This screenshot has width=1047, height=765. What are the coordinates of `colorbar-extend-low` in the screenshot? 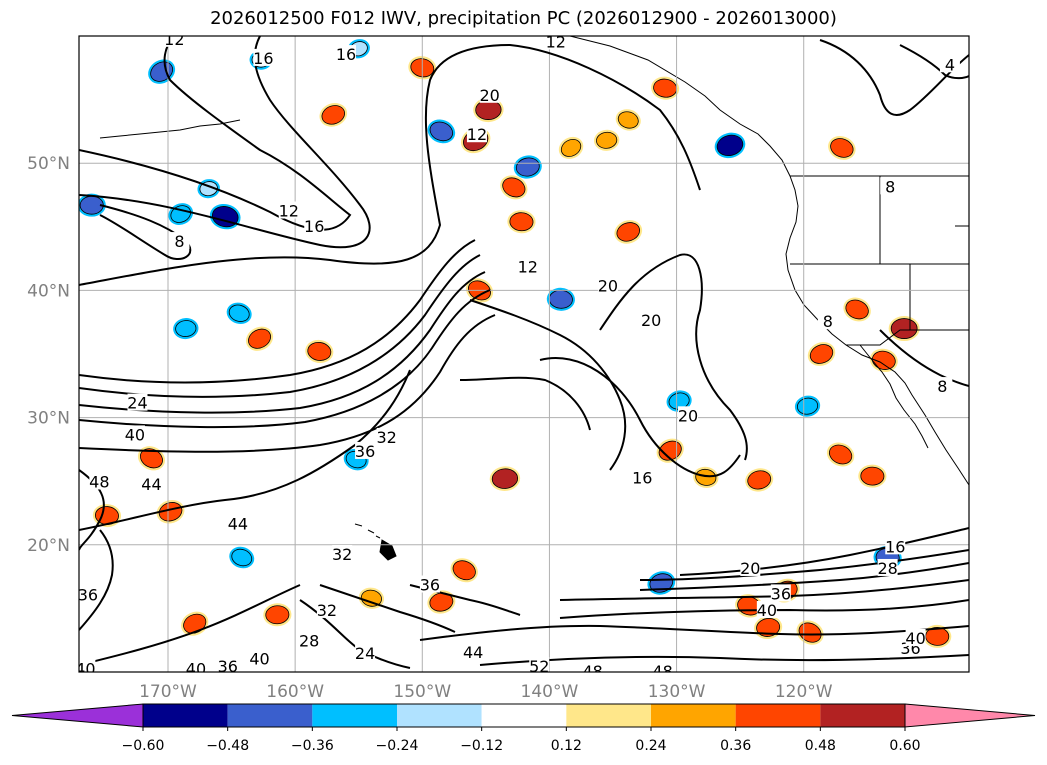 It's located at (77, 715).